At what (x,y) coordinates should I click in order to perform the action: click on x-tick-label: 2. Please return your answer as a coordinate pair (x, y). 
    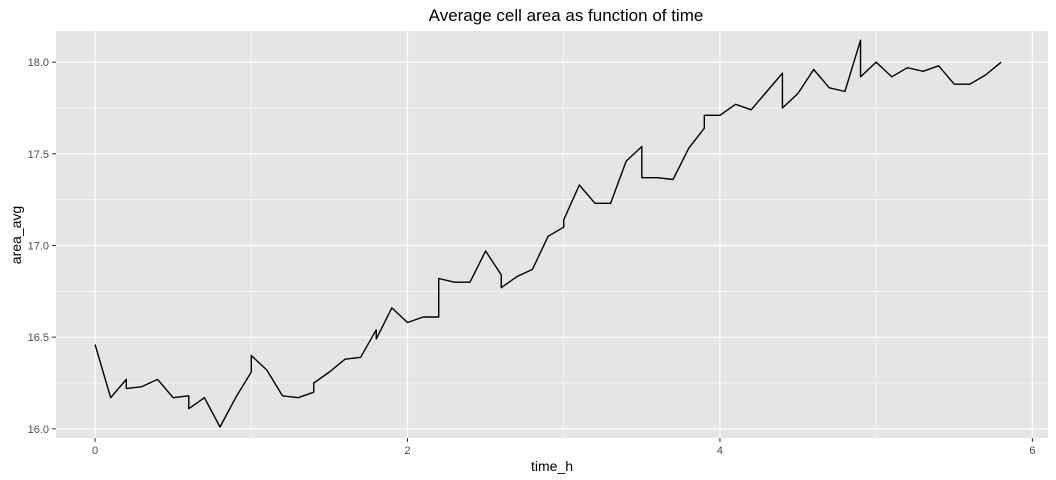
    Looking at the image, I should click on (407, 451).